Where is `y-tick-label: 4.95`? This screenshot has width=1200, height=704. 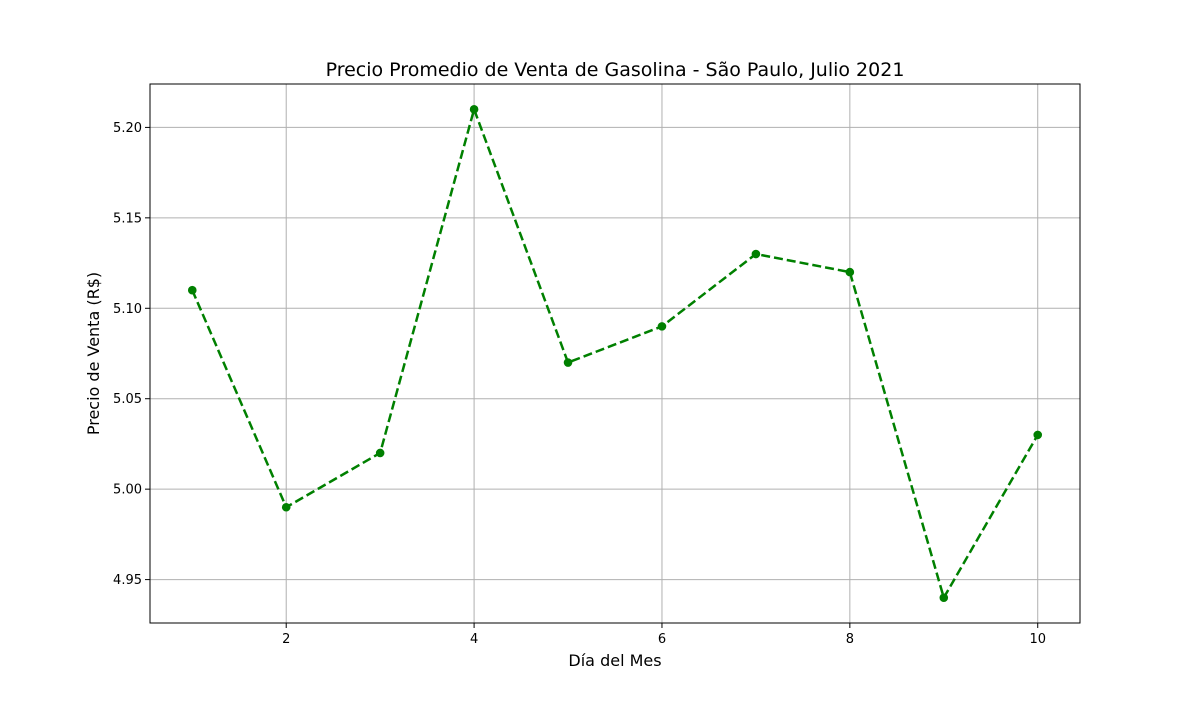
y-tick-label: 4.95 is located at coordinates (127, 580).